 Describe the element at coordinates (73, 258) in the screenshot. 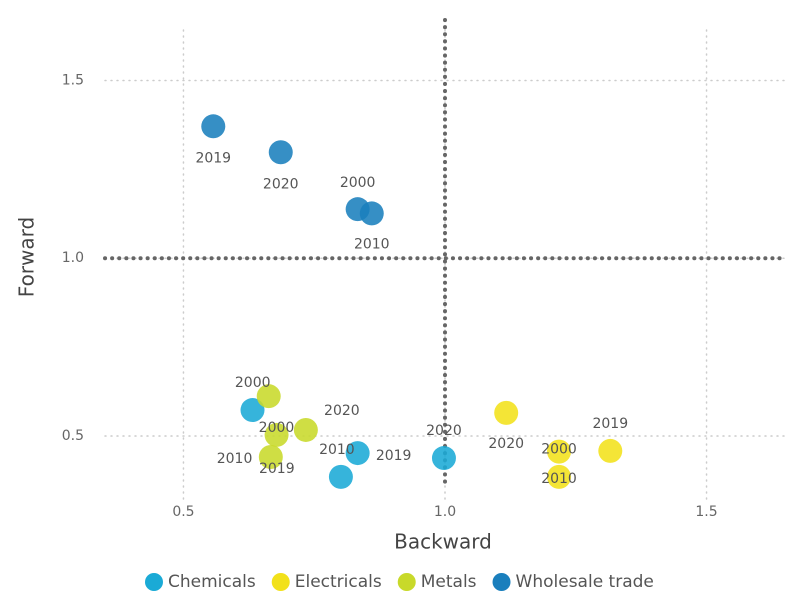

I see `y-tick-label: 1.0` at that location.